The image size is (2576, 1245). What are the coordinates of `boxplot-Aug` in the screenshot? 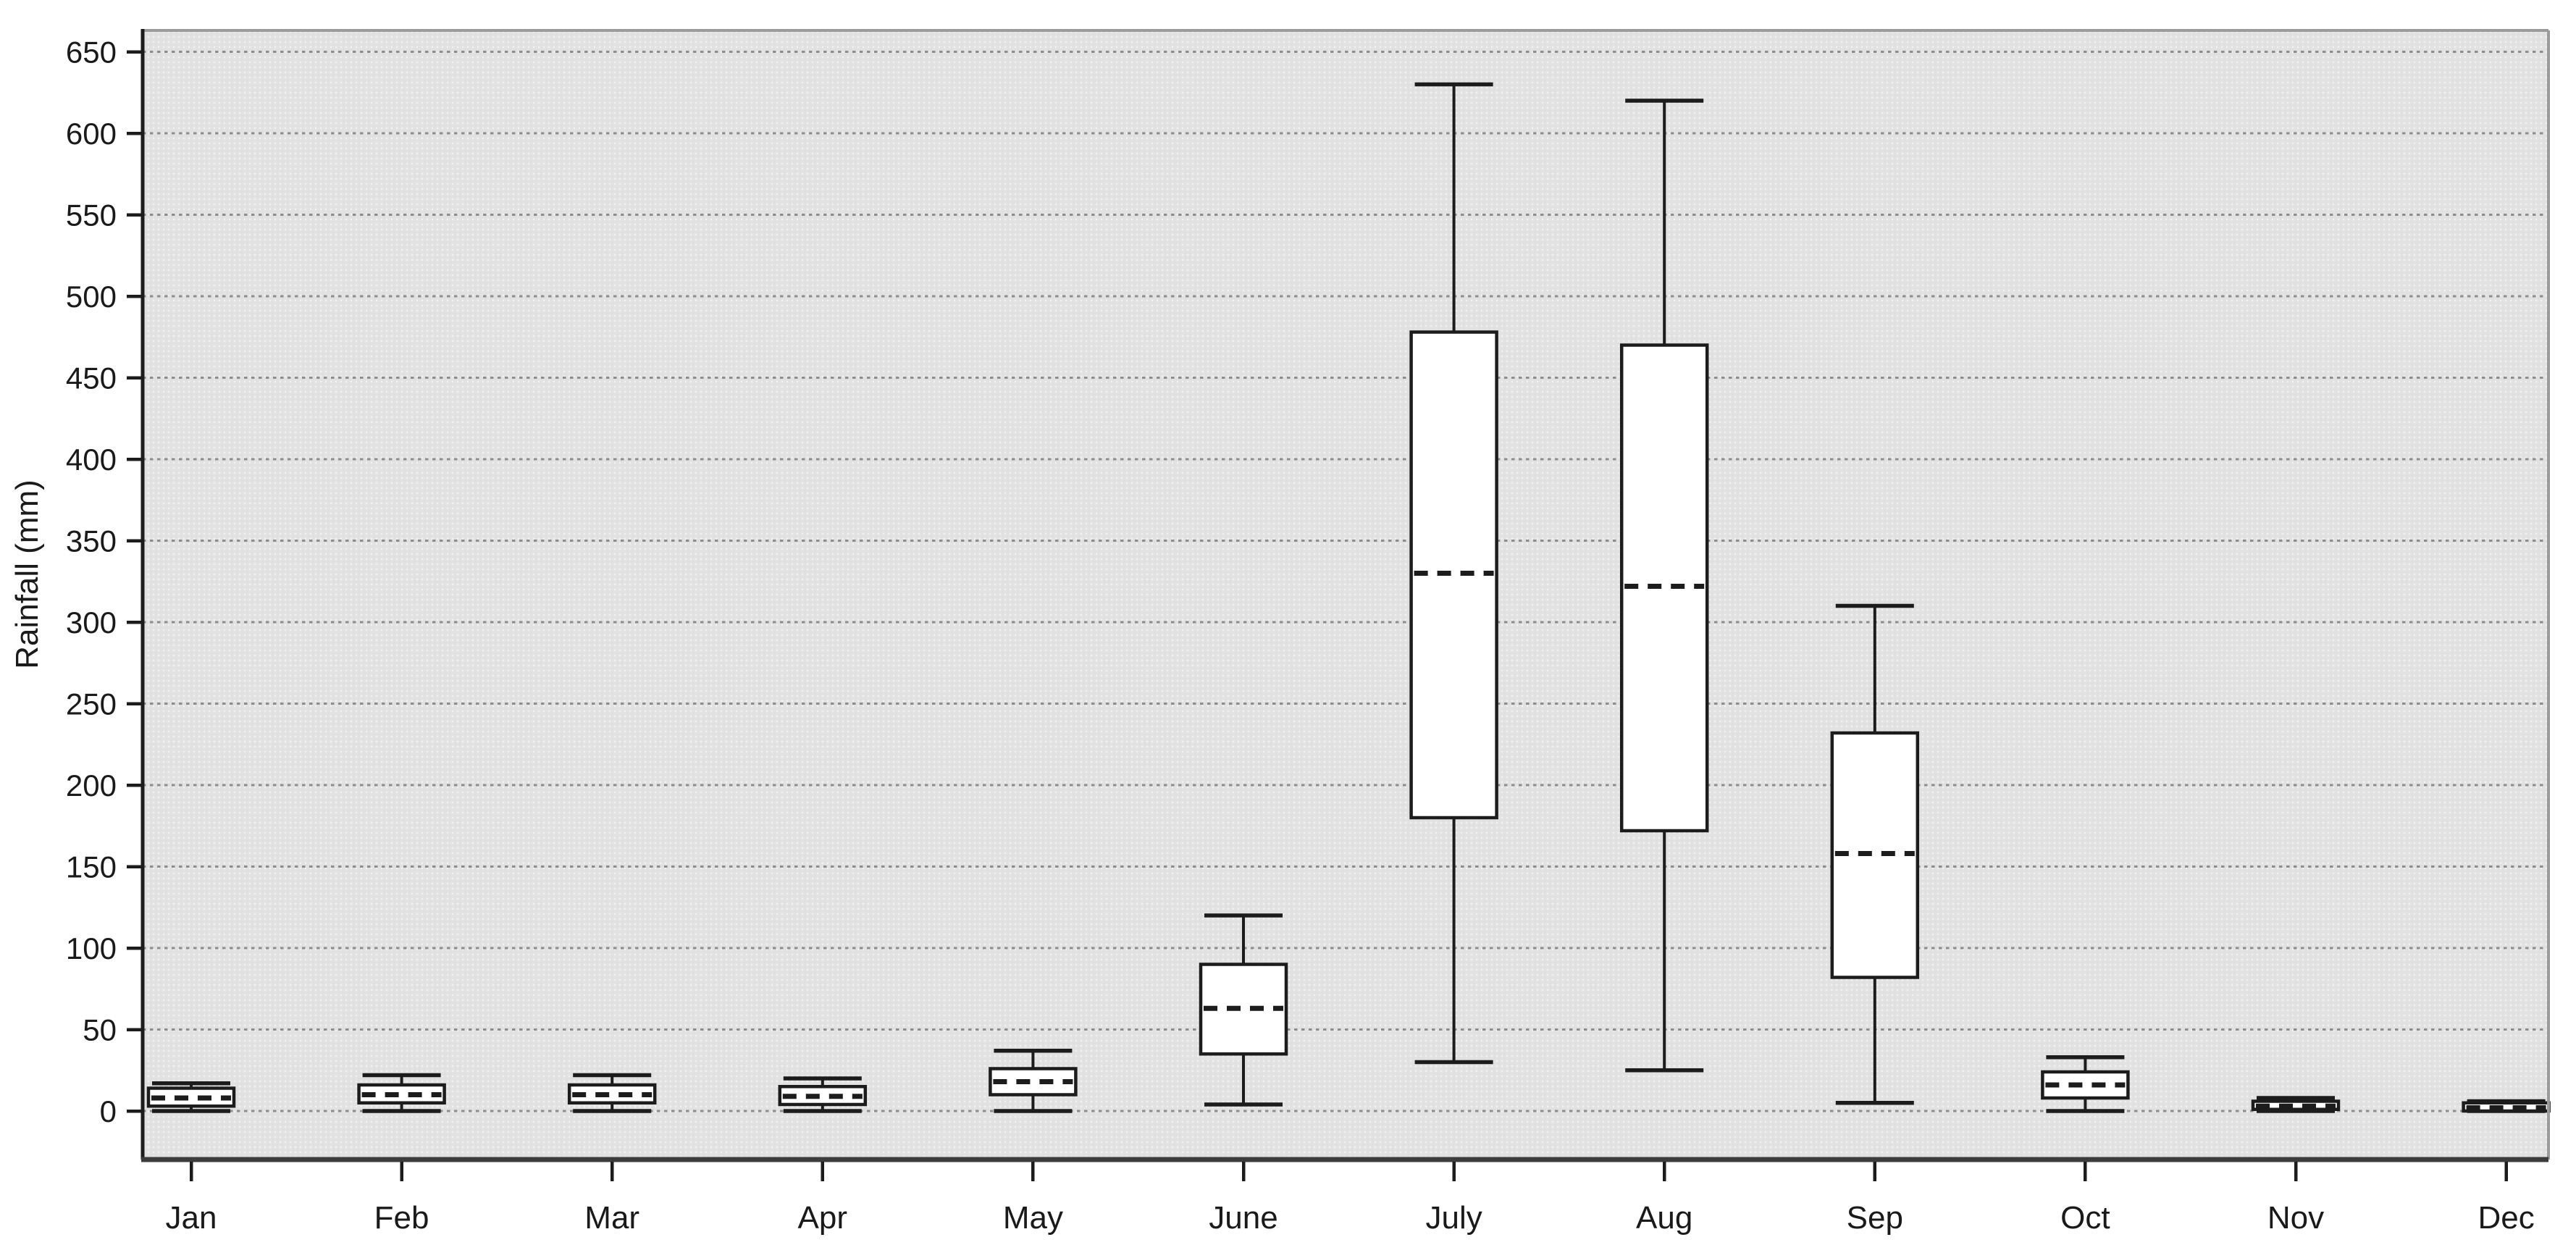 It's located at (1664, 585).